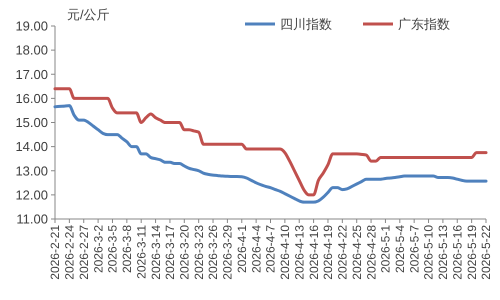  Describe the element at coordinates (31, 146) in the screenshot. I see `y-tick-label: 14.00` at that location.